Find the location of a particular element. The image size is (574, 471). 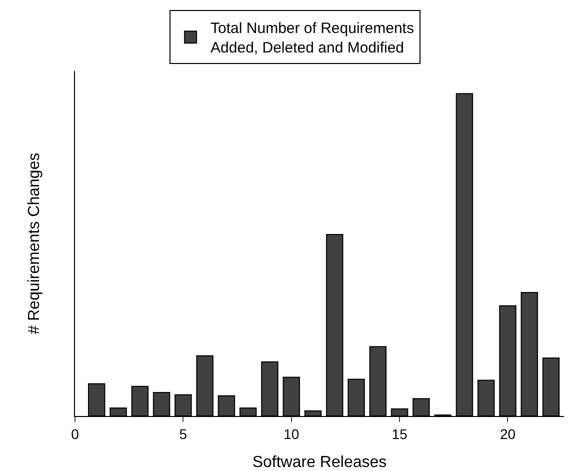

x-tick-label: 15 is located at coordinates (400, 434).